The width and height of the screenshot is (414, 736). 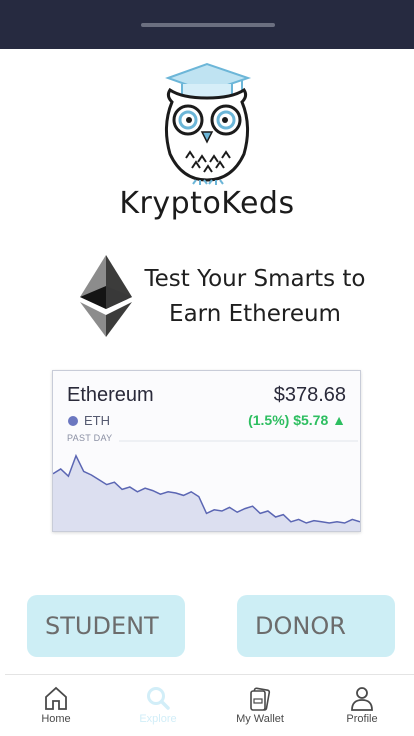 What do you see at coordinates (97, 420) in the screenshot?
I see `coin-ticker: ETH` at bounding box center [97, 420].